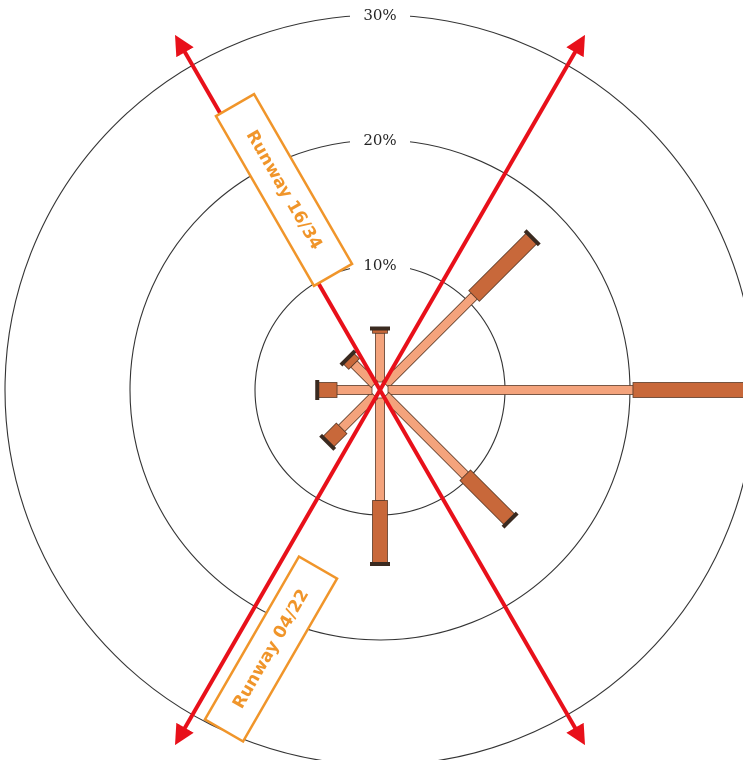 Image resolution: width=743 pixels, height=760 pixels. Describe the element at coordinates (284, 190) in the screenshot. I see `runway-16-34-label-box: Runway 16/34` at that location.